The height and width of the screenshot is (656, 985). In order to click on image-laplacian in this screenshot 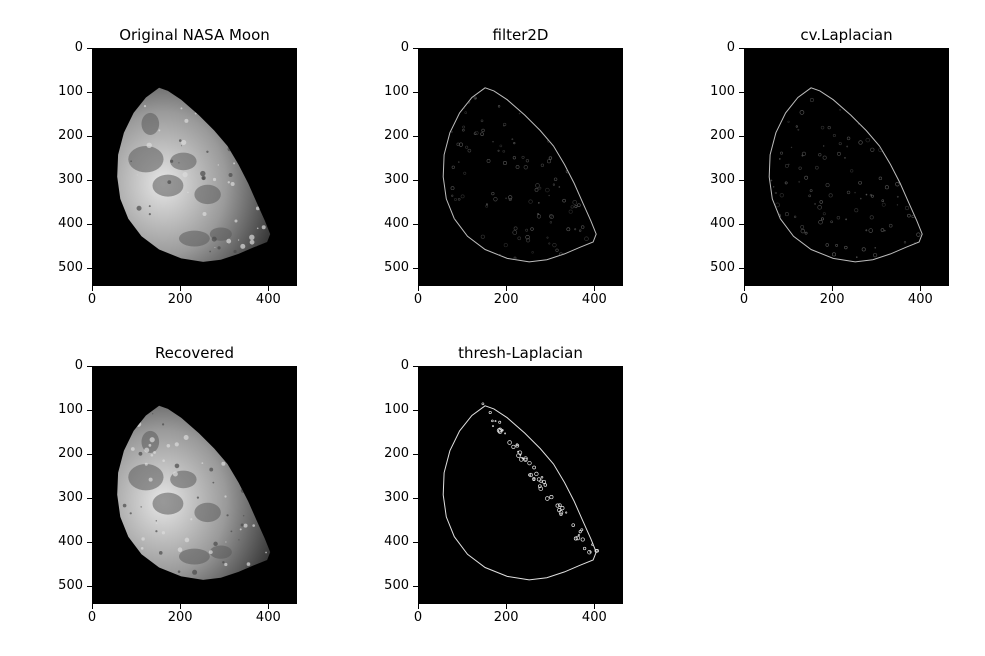, I will do `click(845, 175)`.